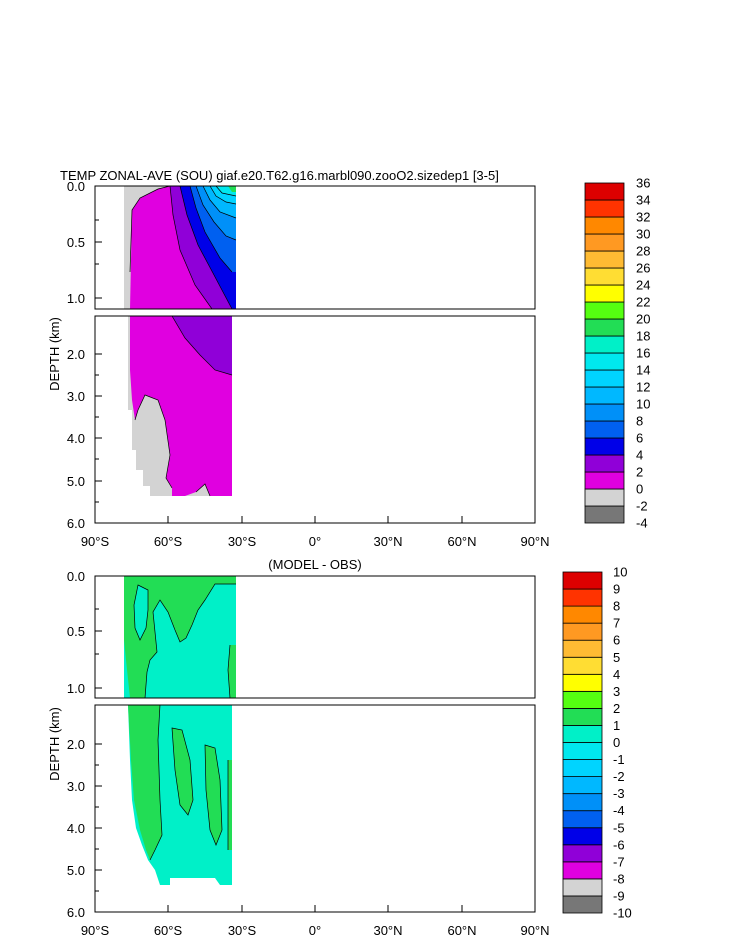 The height and width of the screenshot is (945, 733). I want to click on temp-xtick-6: 90°N, so click(534, 541).